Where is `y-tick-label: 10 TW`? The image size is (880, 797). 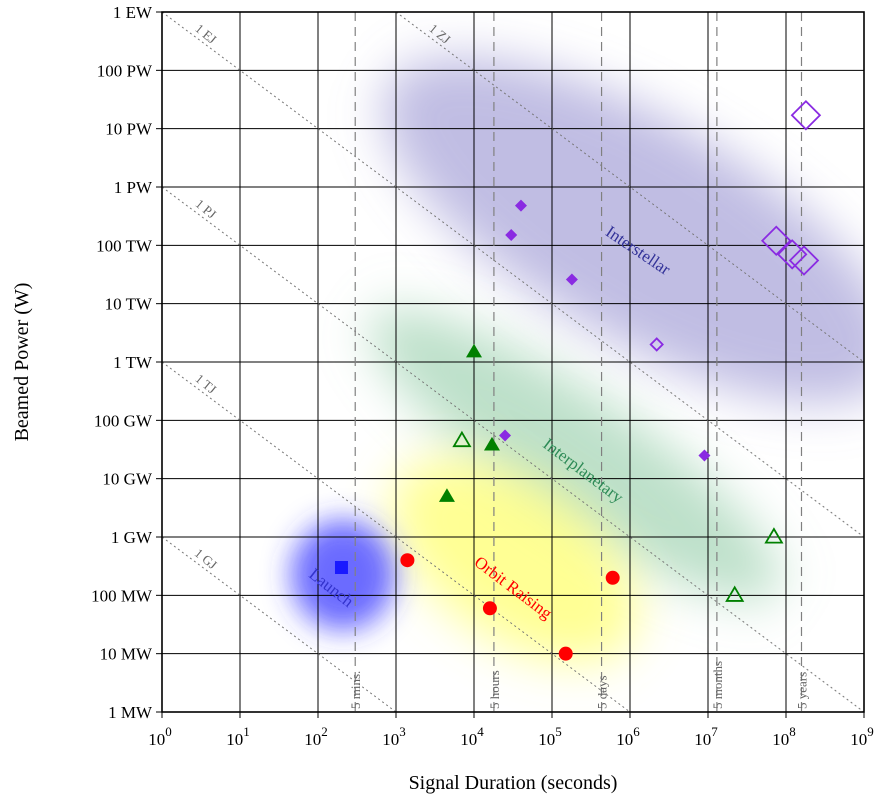 y-tick-label: 10 TW is located at coordinates (129, 304).